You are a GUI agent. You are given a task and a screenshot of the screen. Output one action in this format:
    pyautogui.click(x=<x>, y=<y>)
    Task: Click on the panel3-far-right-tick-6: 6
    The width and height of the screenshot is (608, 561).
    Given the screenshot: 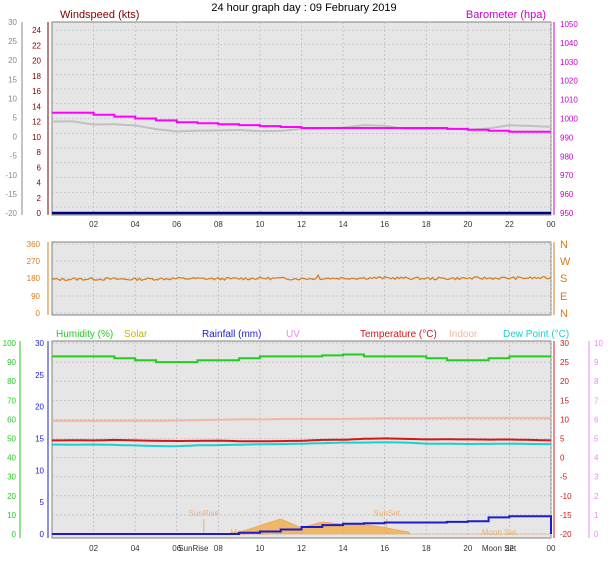 What is the action you would take?
    pyautogui.click(x=596, y=419)
    